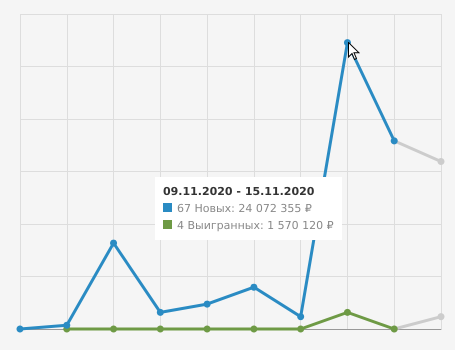  What do you see at coordinates (244, 208) in the screenshot?
I see `annotation: 67 Новых: 24 072 355 ₽` at bounding box center [244, 208].